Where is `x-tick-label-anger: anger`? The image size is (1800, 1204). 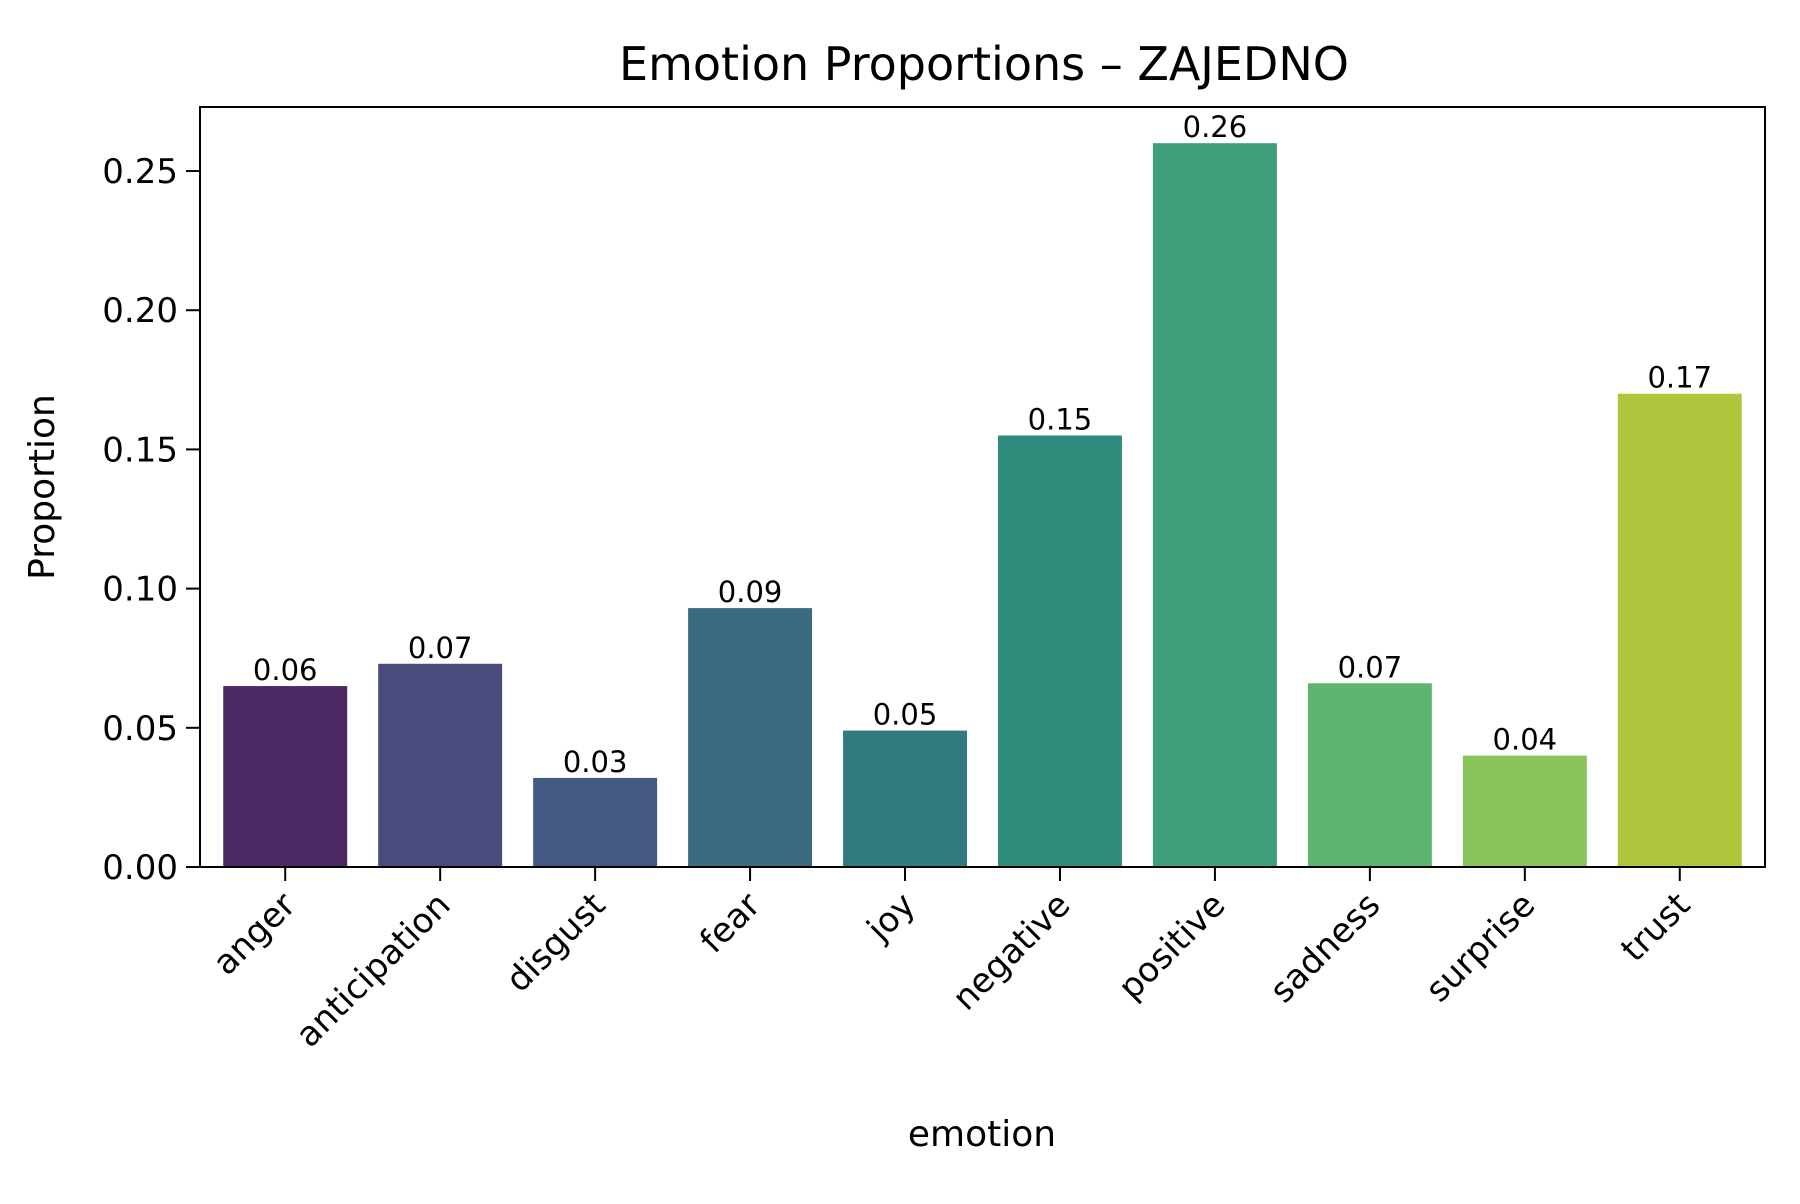
x-tick-label-anger: anger is located at coordinates (254, 934).